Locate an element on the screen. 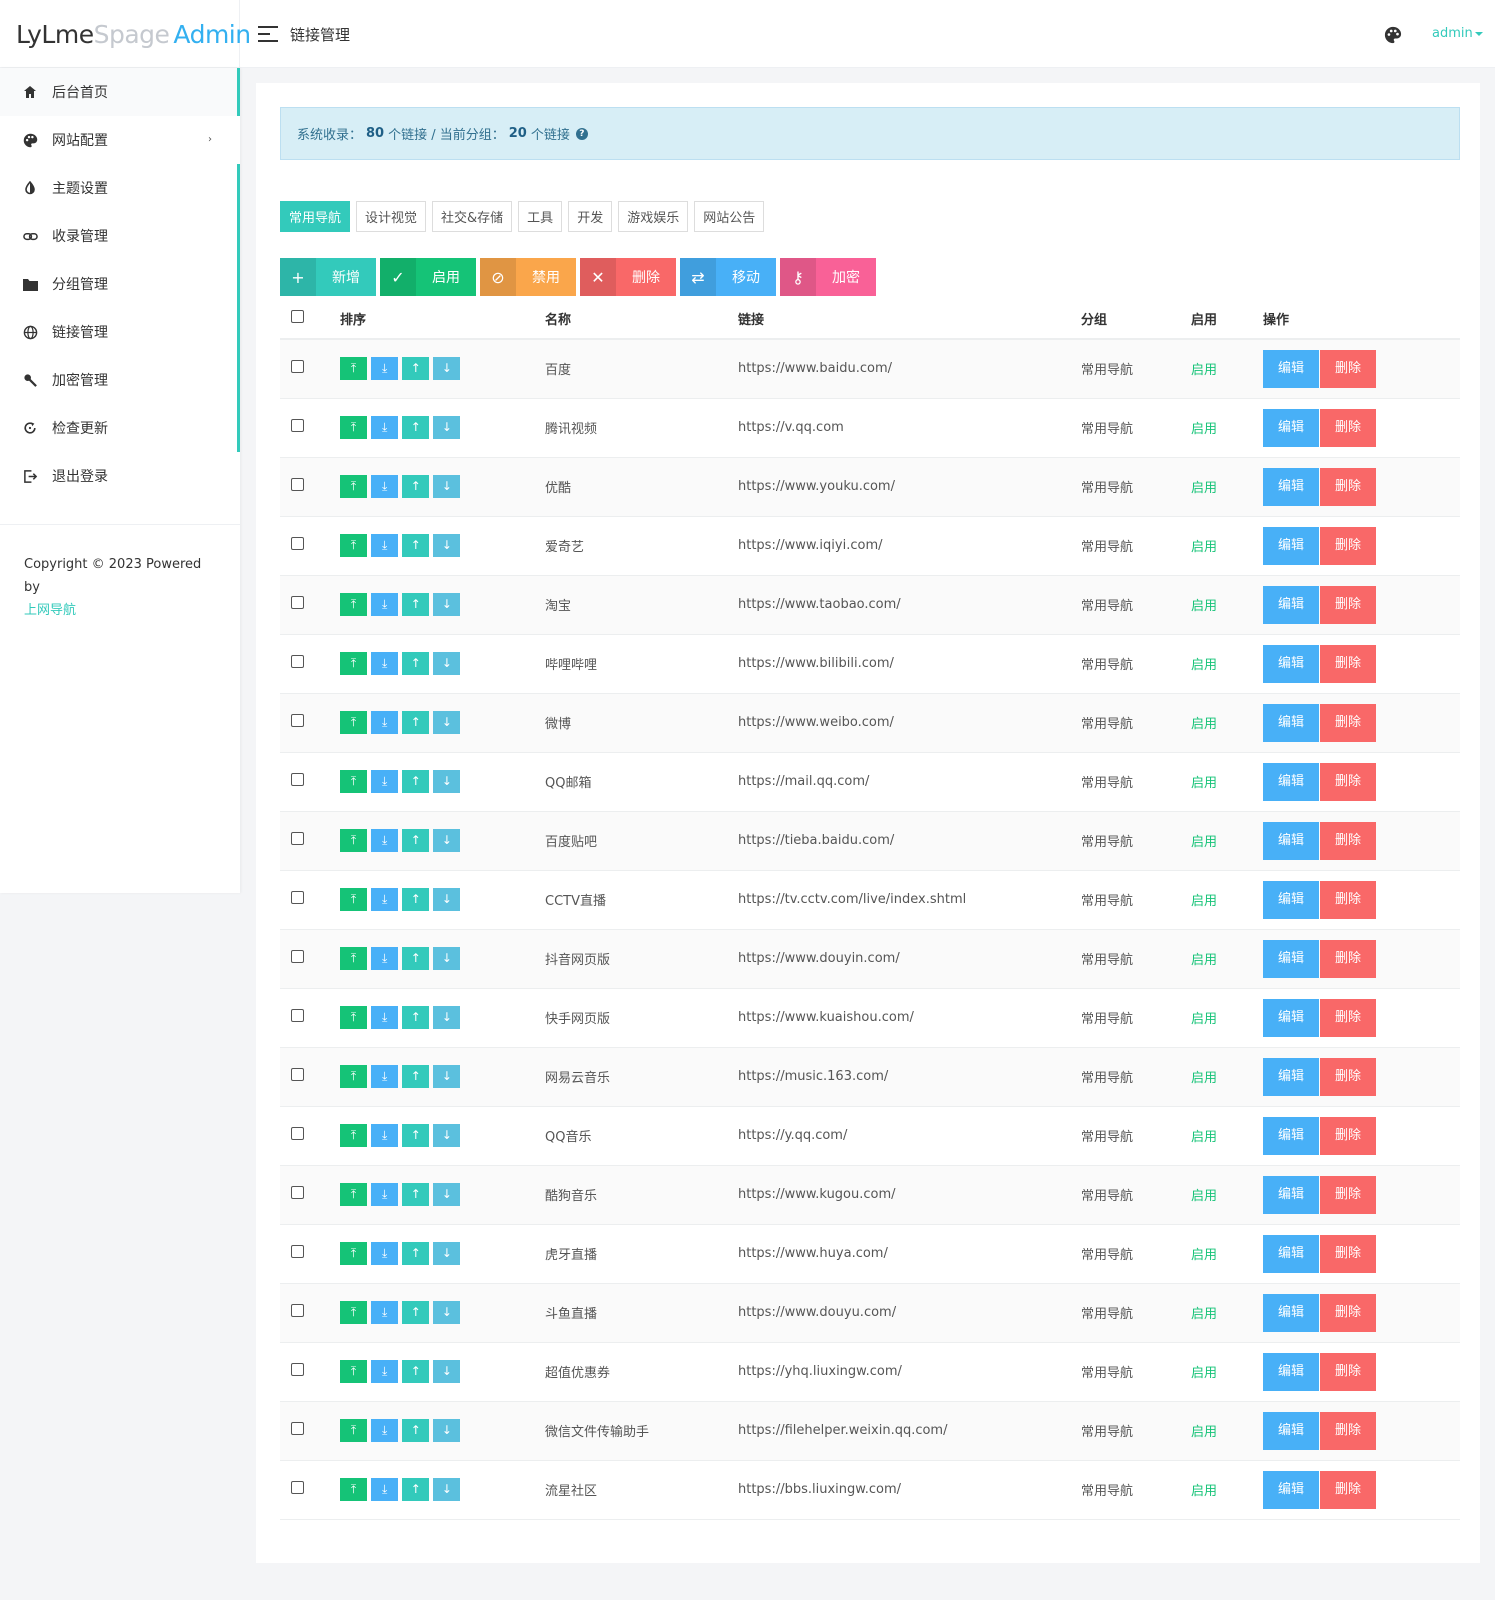 Image resolution: width=1495 pixels, height=1600 pixels. sidebar-item-check-update: 检查更新 is located at coordinates (120, 428).